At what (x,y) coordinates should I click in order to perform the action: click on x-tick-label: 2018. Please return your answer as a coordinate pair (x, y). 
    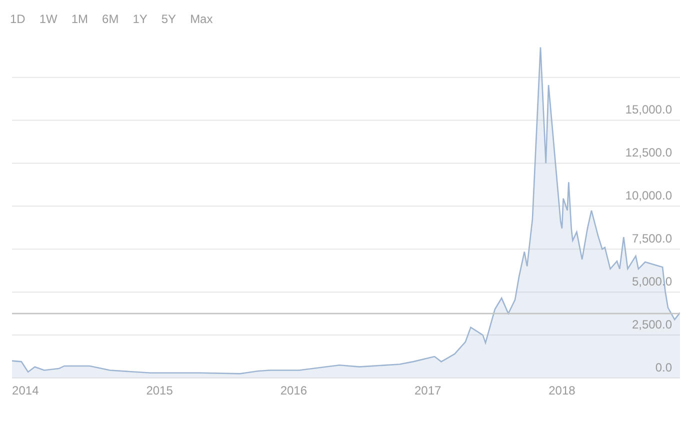
    Looking at the image, I should click on (562, 391).